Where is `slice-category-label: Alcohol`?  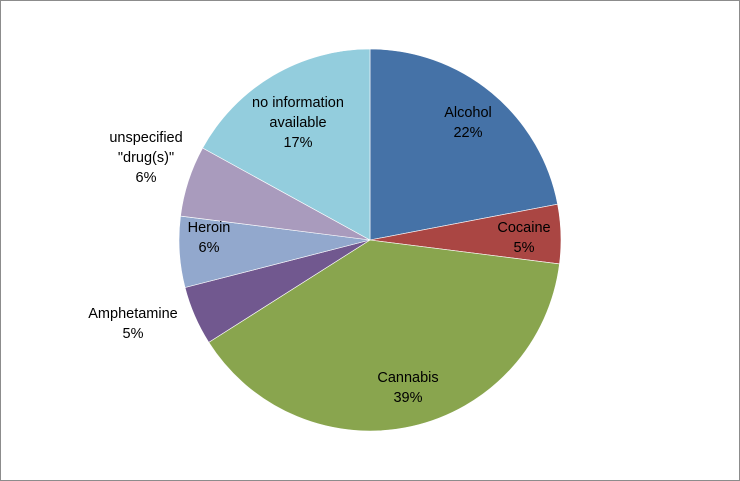
slice-category-label: Alcohol is located at coordinates (468, 113).